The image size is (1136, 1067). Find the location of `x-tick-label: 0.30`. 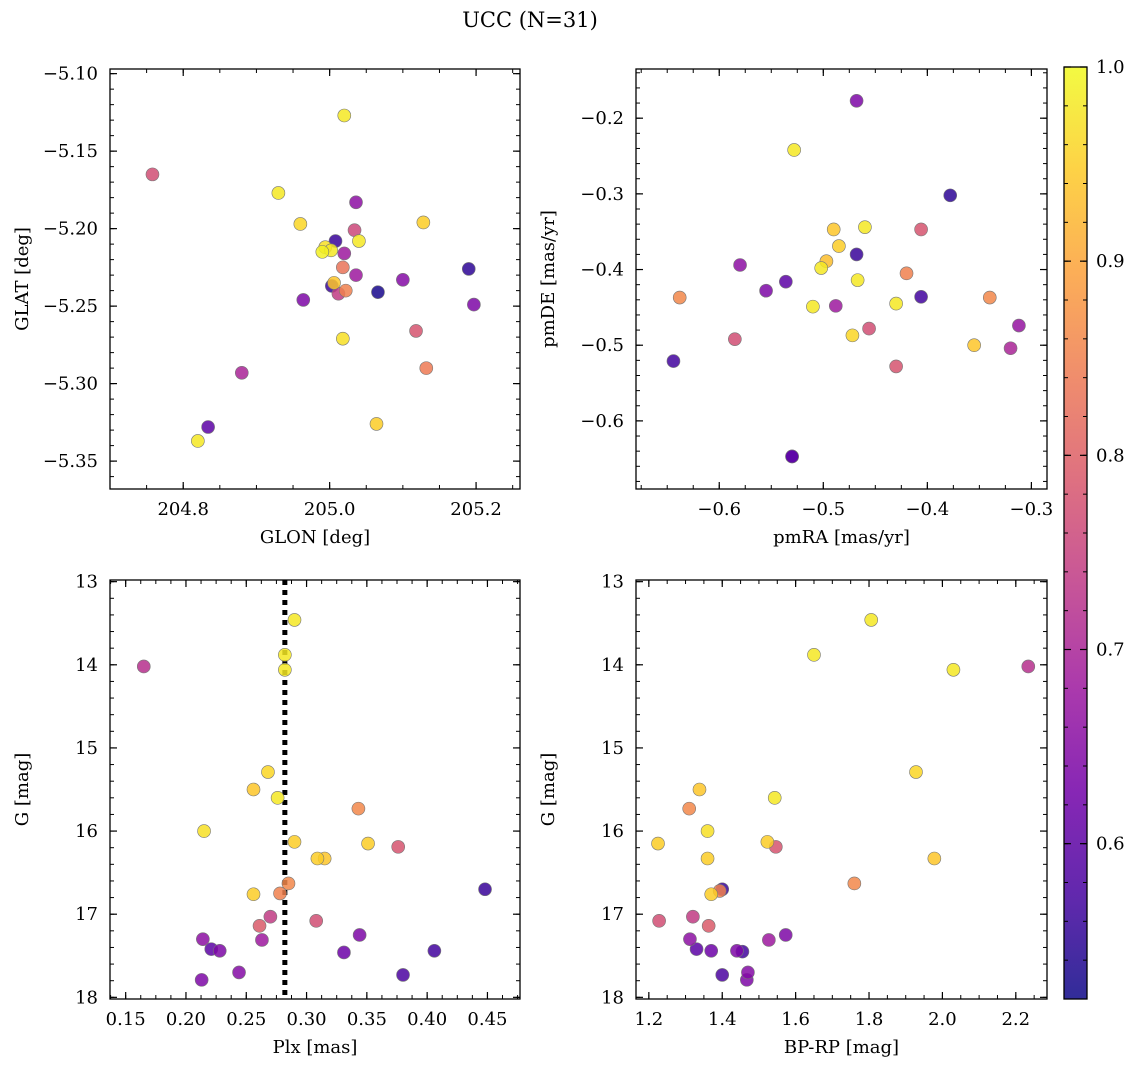

x-tick-label: 0.30 is located at coordinates (307, 1019).